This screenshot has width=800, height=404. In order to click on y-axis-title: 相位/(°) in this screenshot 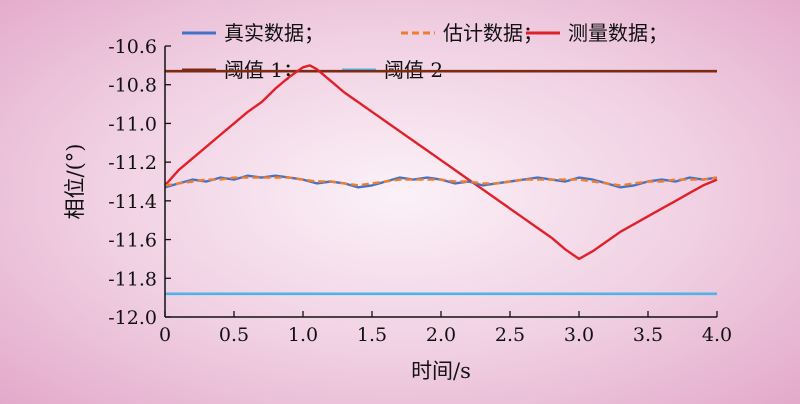, I will do `click(75, 182)`.